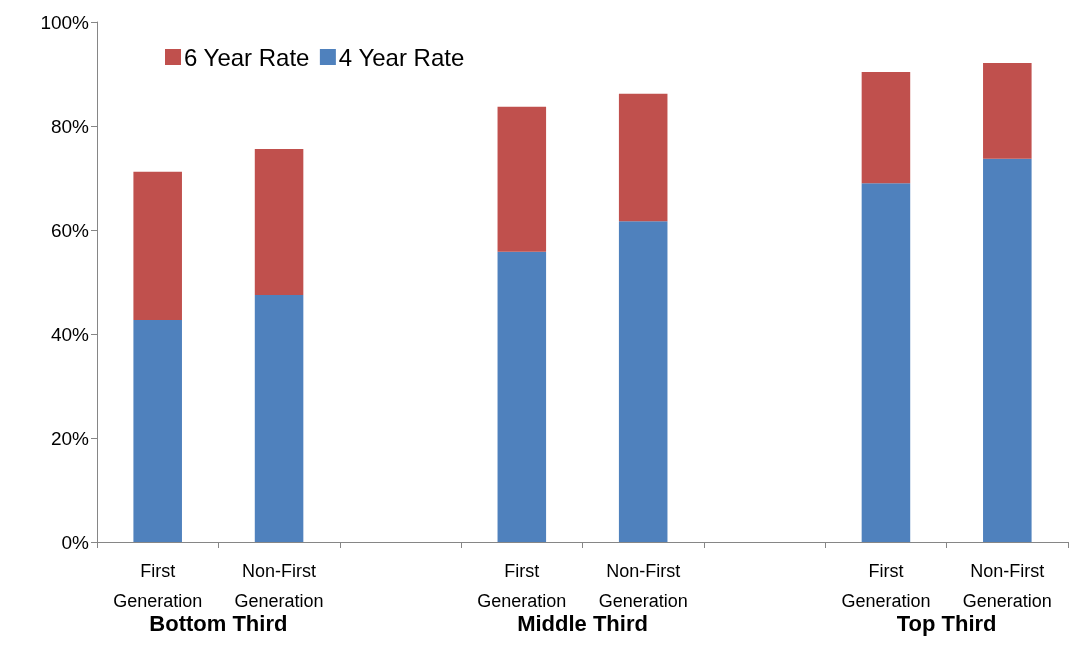  What do you see at coordinates (247, 57) in the screenshot?
I see `legend-label: 6 Year Rate` at bounding box center [247, 57].